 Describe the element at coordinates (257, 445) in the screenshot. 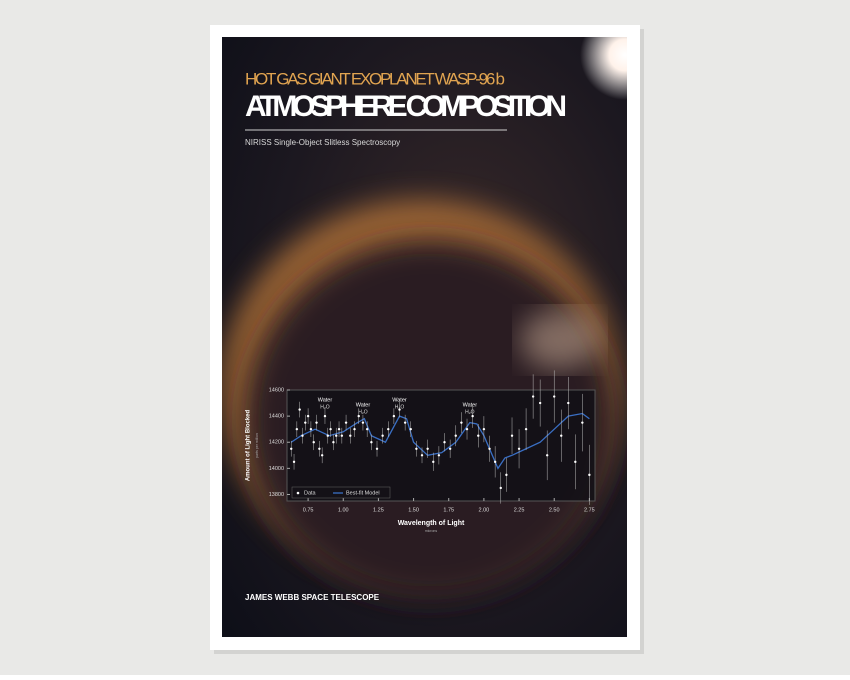

I see `y-axis-sublabel: parts per million` at that location.